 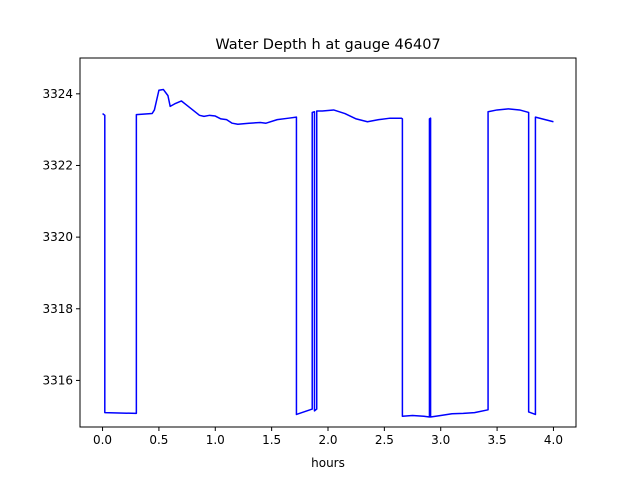 What do you see at coordinates (102, 440) in the screenshot?
I see `x-tick-label: 0.0` at bounding box center [102, 440].